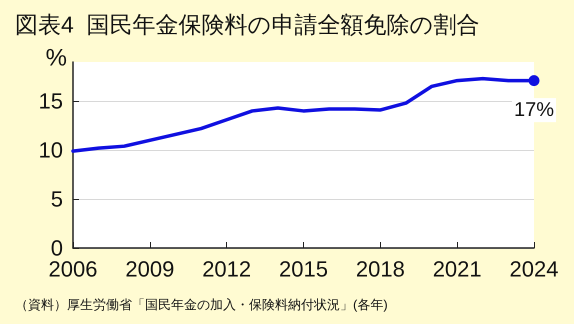 The height and width of the screenshot is (324, 574). What do you see at coordinates (247, 25) in the screenshot?
I see `chart-title: 図表4 国民年金保険料の申請全額免除の割合` at bounding box center [247, 25].